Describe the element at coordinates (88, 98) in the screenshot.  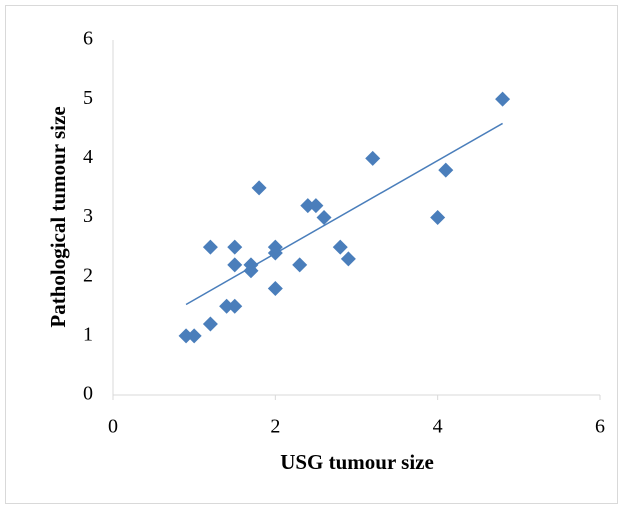
I see `y-tick-label: 5` at that location.